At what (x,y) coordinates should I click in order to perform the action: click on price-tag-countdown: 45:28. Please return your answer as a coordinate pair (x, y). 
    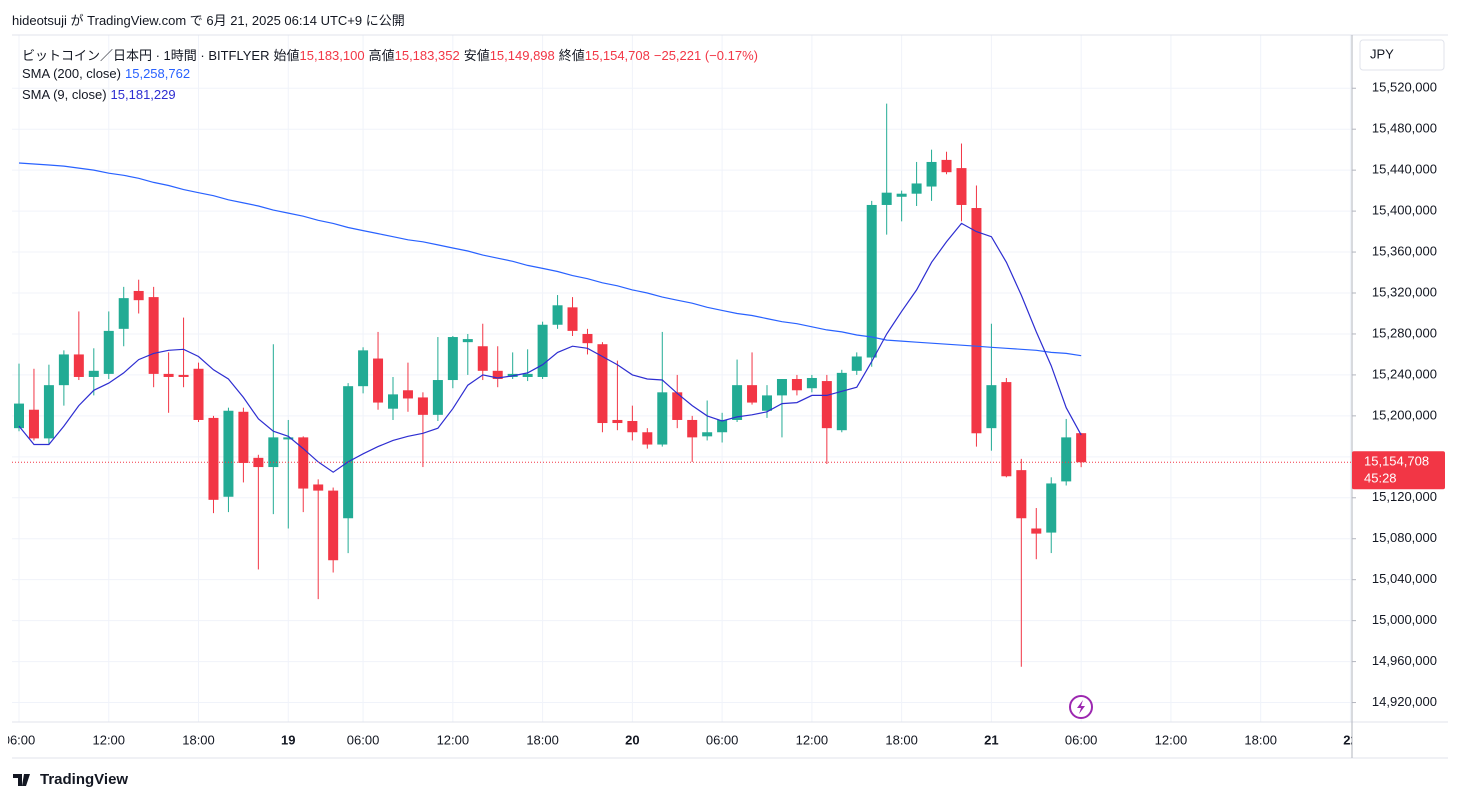
    Looking at the image, I should click on (1380, 478).